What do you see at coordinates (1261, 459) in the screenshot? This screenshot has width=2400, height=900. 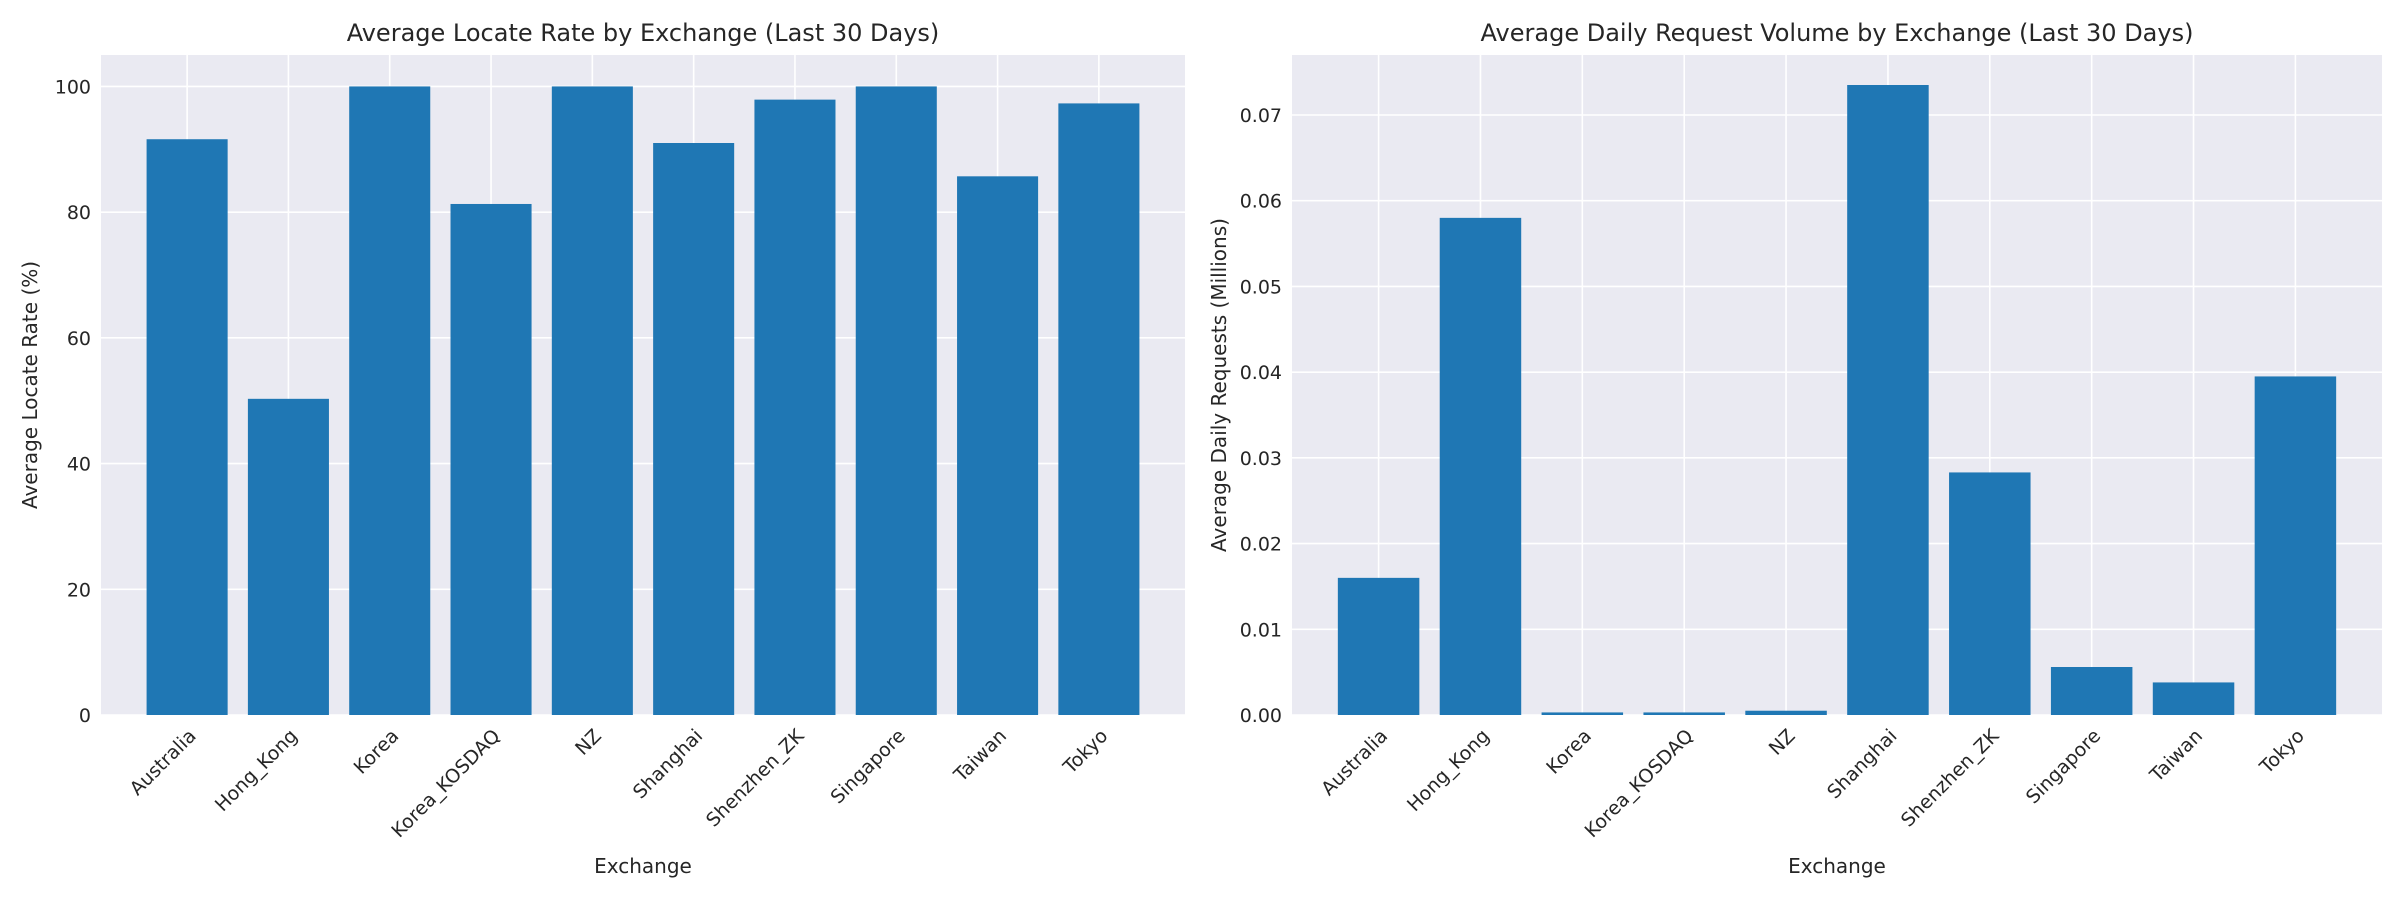 I see `y-tick-label: 0.03` at bounding box center [1261, 459].